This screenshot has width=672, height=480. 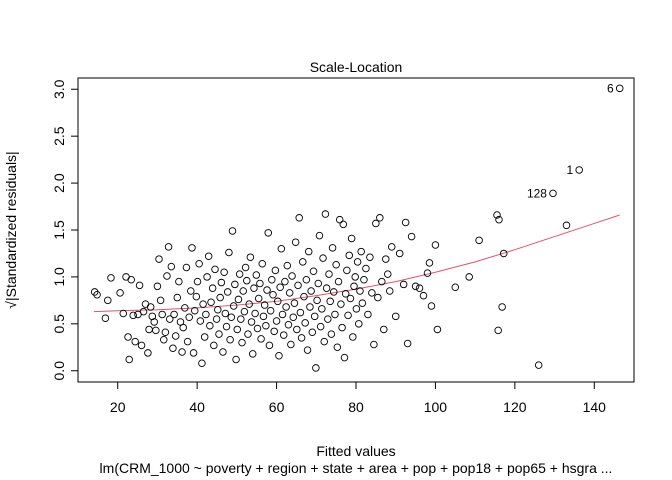 What do you see at coordinates (355, 451) in the screenshot?
I see `x-axis-label: Fitted values` at bounding box center [355, 451].